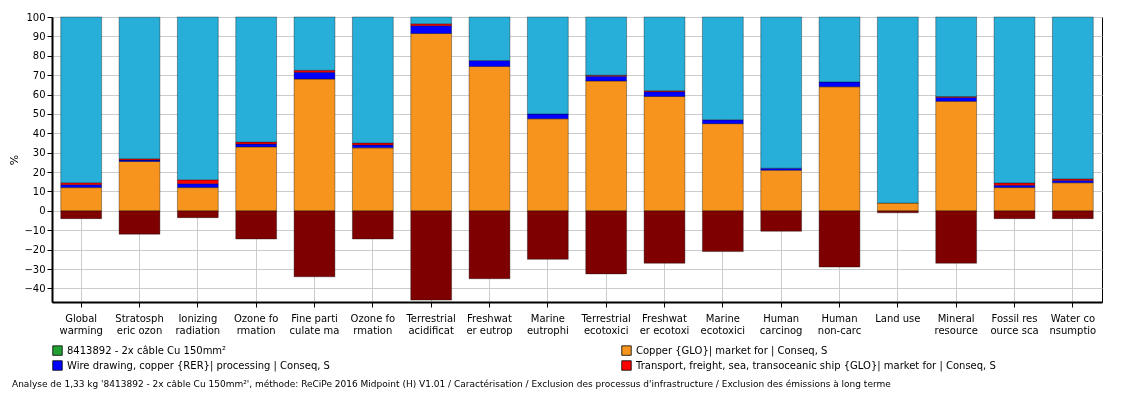  Describe the element at coordinates (1073, 324) in the screenshot. I see `x-tick-label: Water co nsumptio` at that location.